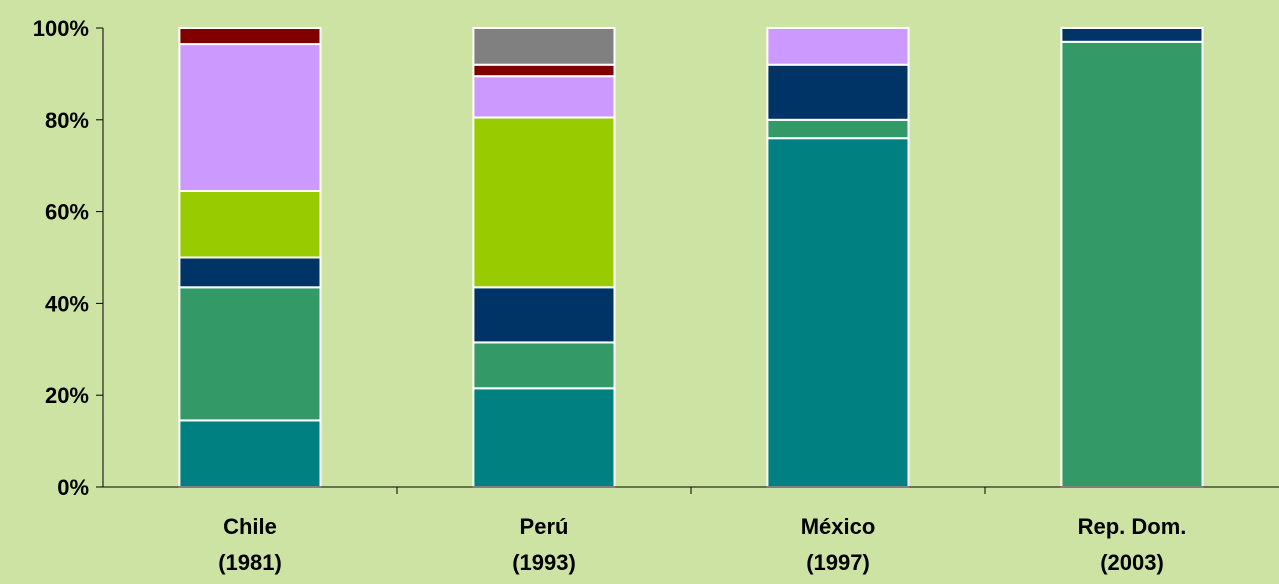 This screenshot has width=1279, height=584. Describe the element at coordinates (838, 562) in the screenshot. I see `x-category-label: (1997)` at that location.